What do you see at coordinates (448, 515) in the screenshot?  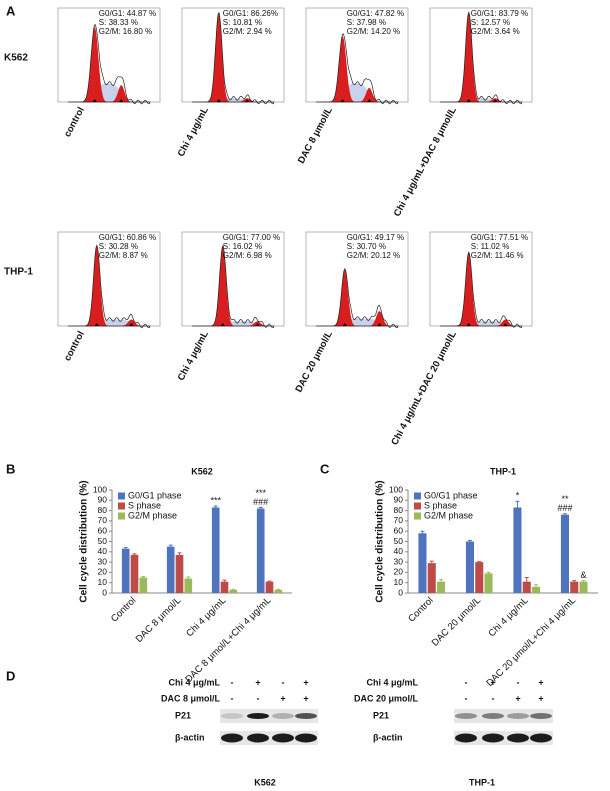 I see `legend-label: G2/M phase` at bounding box center [448, 515].